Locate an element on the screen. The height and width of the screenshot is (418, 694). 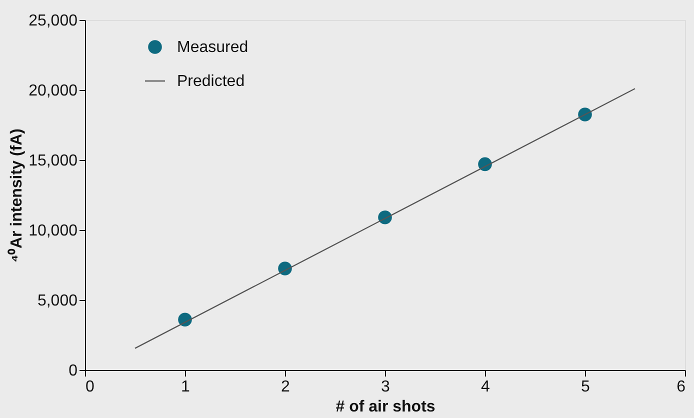
x-tick-label: 0 is located at coordinates (90, 387).